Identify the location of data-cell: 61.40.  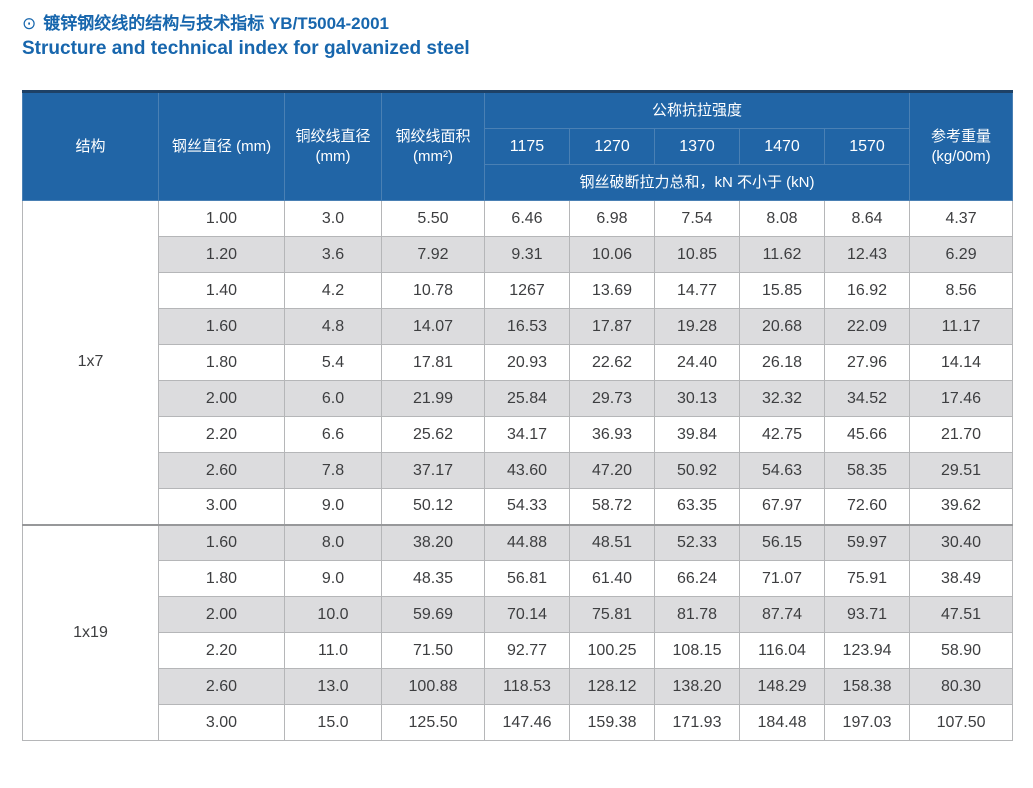
(612, 578).